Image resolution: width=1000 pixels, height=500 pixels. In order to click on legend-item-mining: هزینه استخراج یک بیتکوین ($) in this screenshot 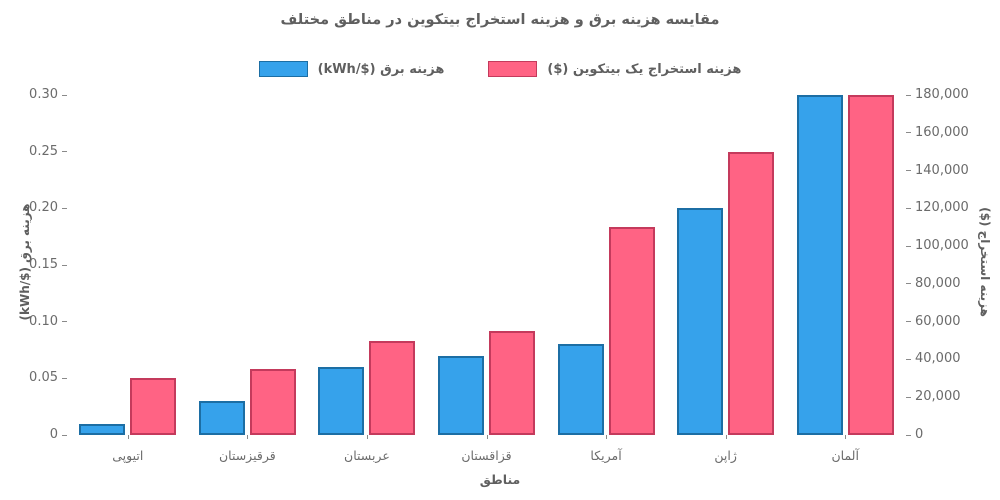, I will do `click(614, 69)`.